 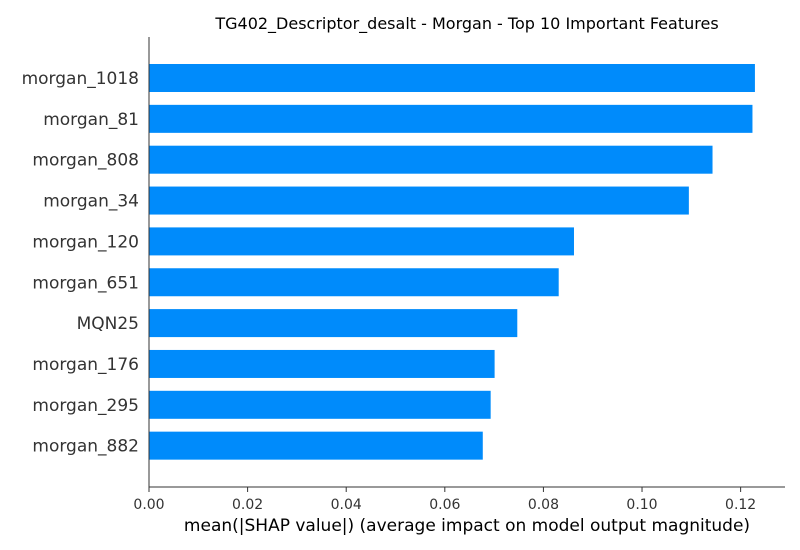 I want to click on y-tick-label: morgan_651, so click(x=85, y=283).